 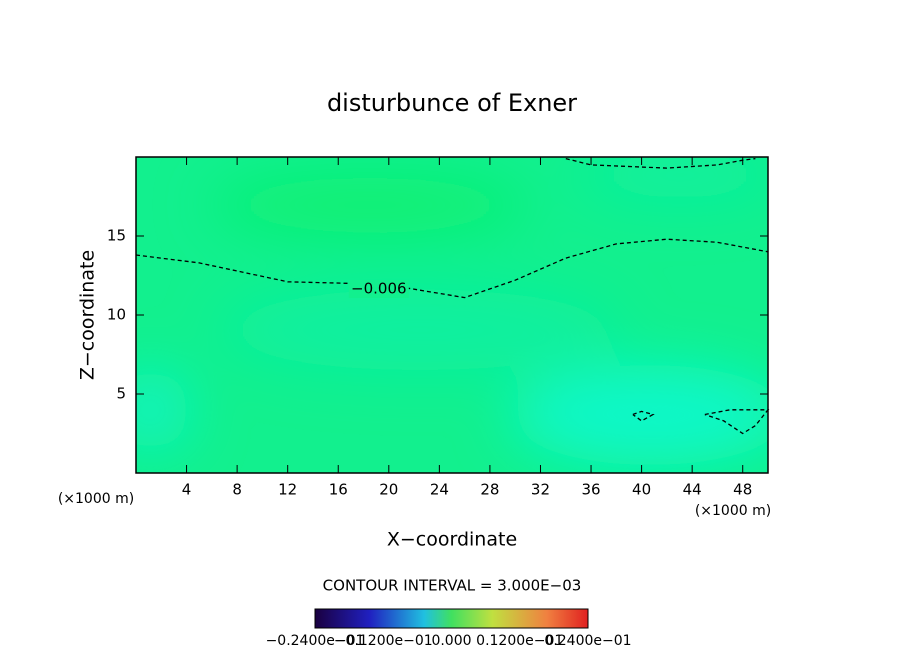 What do you see at coordinates (452, 586) in the screenshot?
I see `contour-interval: CONTOUR INTERVAL = 3.000E−03` at bounding box center [452, 586].